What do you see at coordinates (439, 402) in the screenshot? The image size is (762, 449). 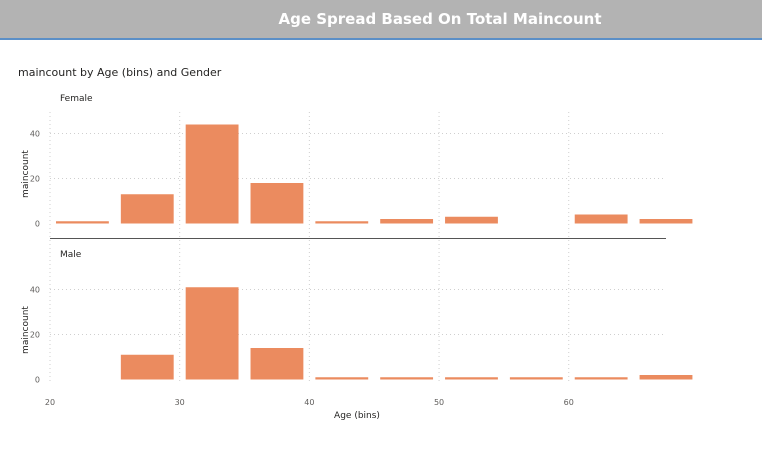 I see `x-tick-label: 50` at bounding box center [439, 402].